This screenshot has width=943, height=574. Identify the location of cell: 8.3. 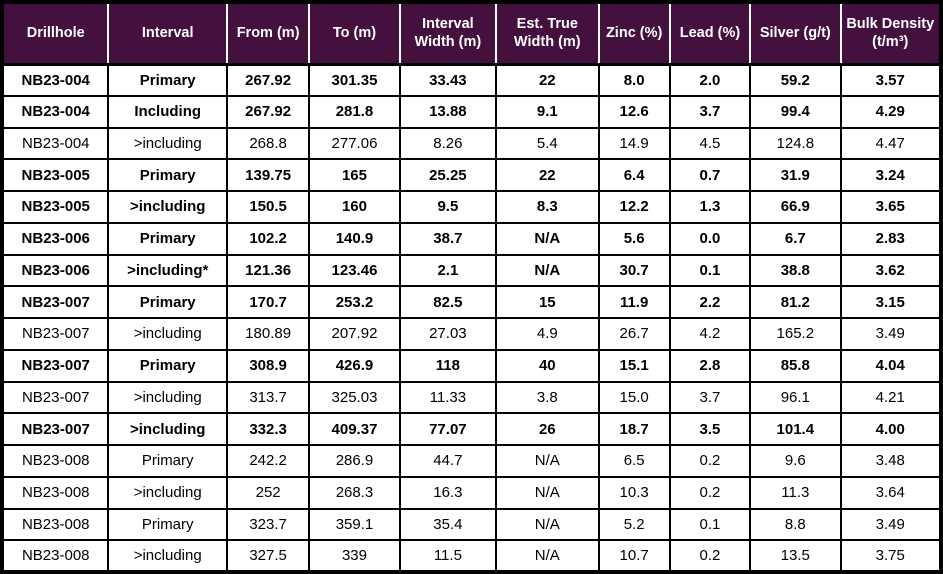
(547, 207).